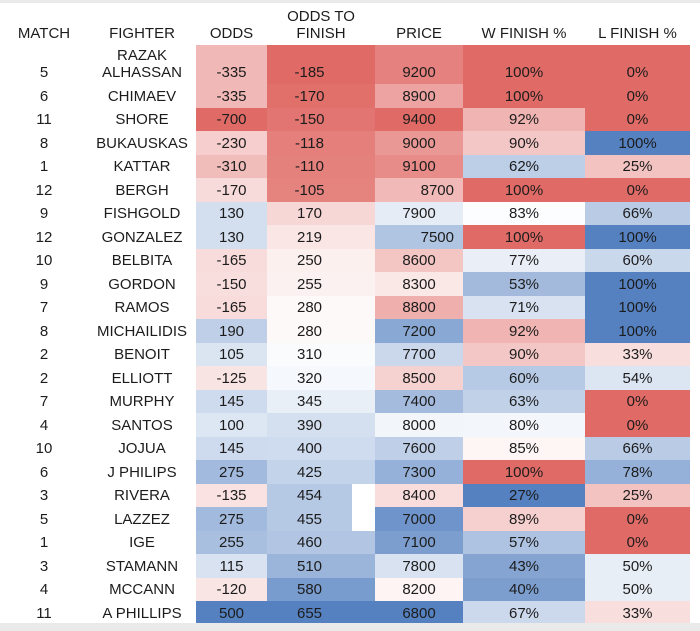 The width and height of the screenshot is (700, 631). What do you see at coordinates (524, 378) in the screenshot?
I see `cell-w-finish: 60%` at bounding box center [524, 378].